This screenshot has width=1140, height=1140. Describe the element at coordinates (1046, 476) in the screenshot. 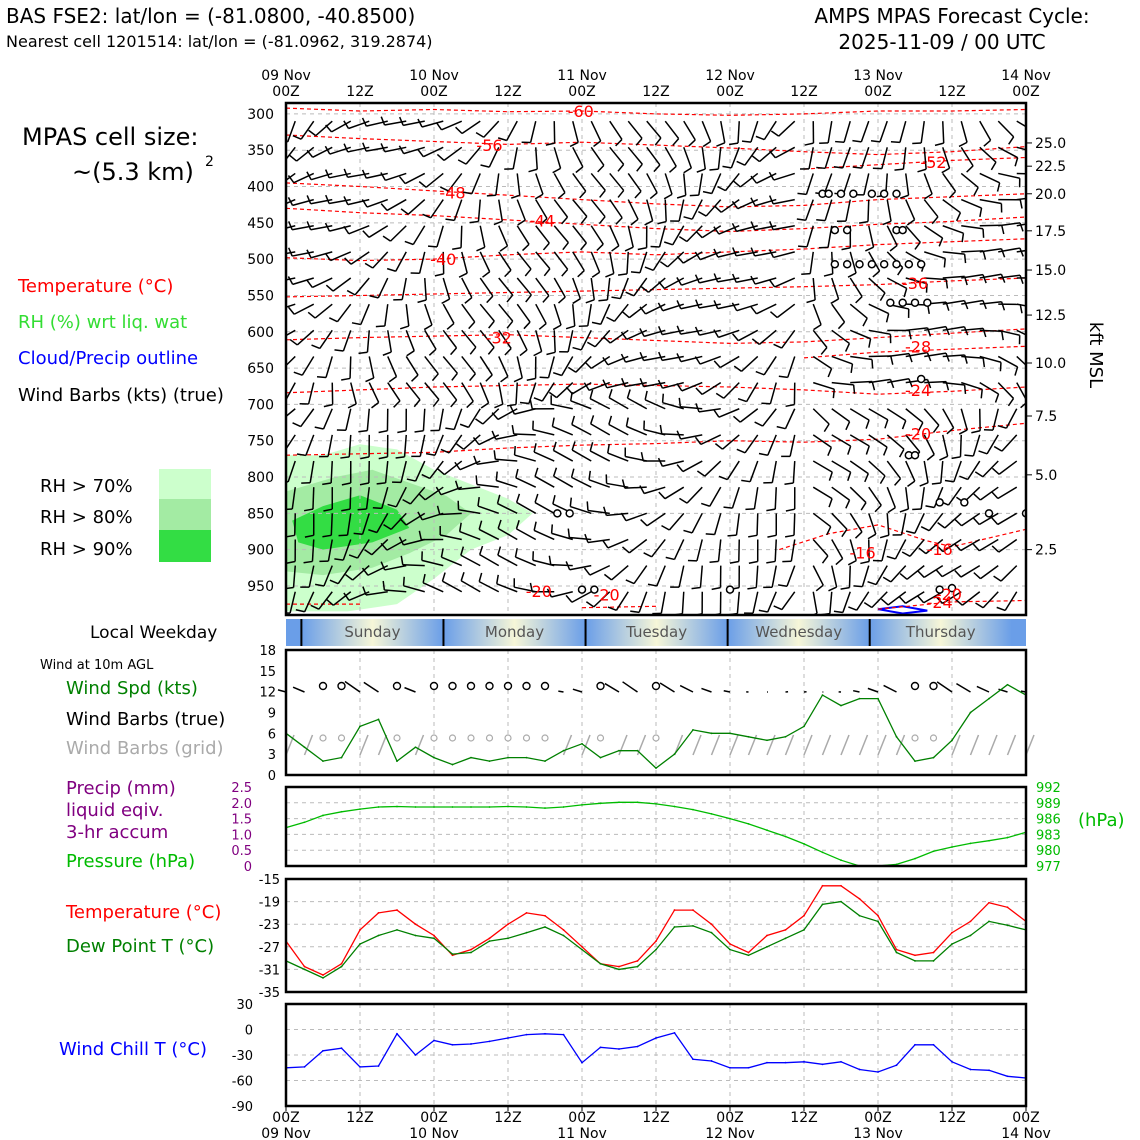

I see `height-tick-label: 5.0` at that location.